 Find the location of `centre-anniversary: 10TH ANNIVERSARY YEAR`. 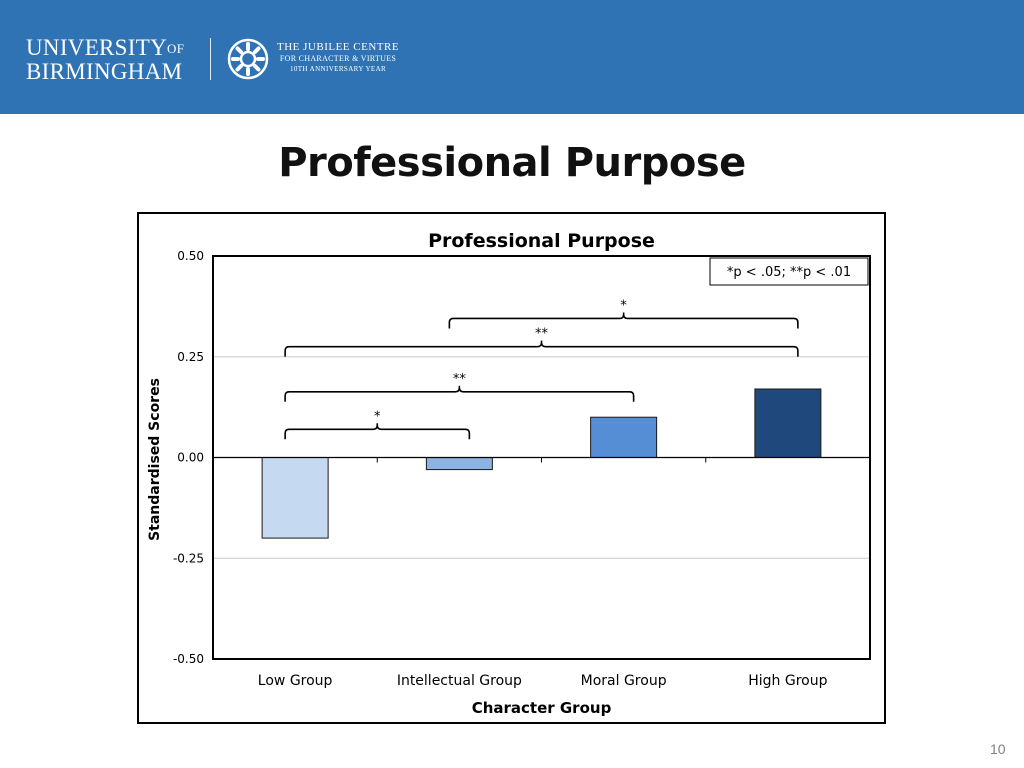

centre-anniversary: 10TH ANNIVERSARY YEAR is located at coordinates (338, 69).